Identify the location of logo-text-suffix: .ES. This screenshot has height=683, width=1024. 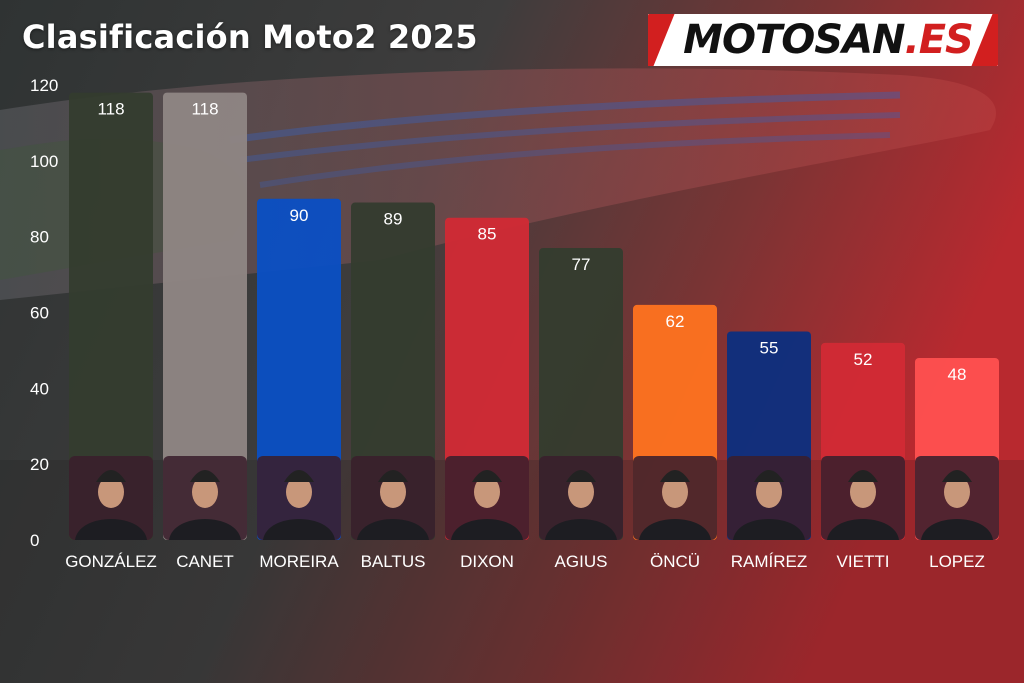
(939, 40).